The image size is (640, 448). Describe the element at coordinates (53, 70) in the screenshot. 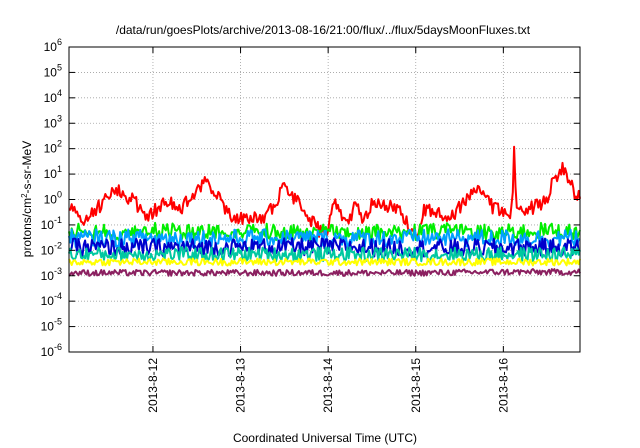

I see `y-tick-label: 10⁵` at that location.